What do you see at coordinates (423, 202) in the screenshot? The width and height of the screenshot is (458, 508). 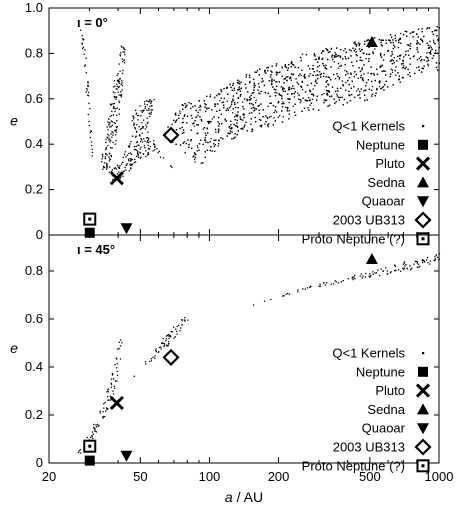 I see `legend-marker` at bounding box center [423, 202].